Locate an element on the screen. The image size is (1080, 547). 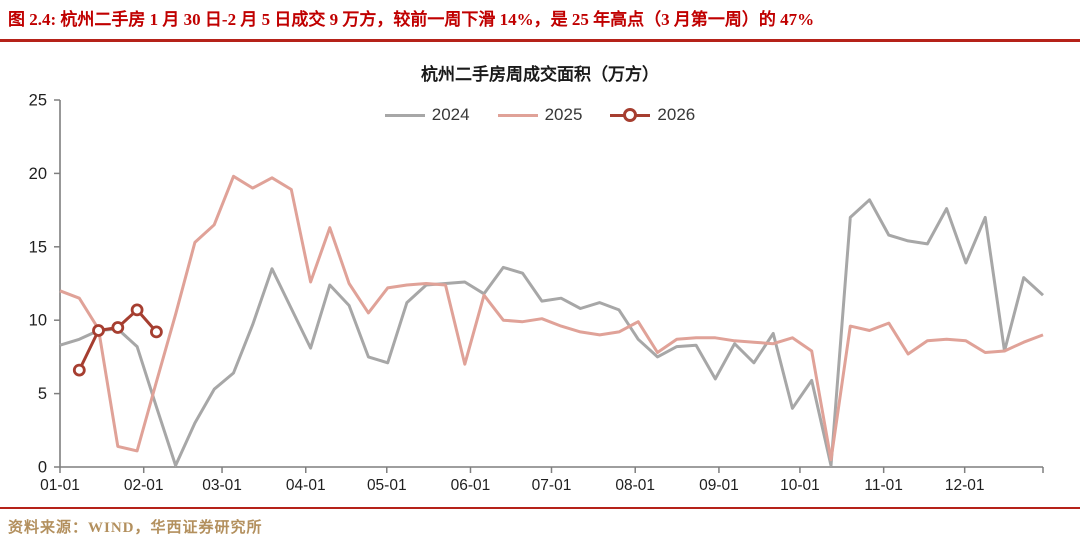
y-tick-label: 10 is located at coordinates (38, 321).